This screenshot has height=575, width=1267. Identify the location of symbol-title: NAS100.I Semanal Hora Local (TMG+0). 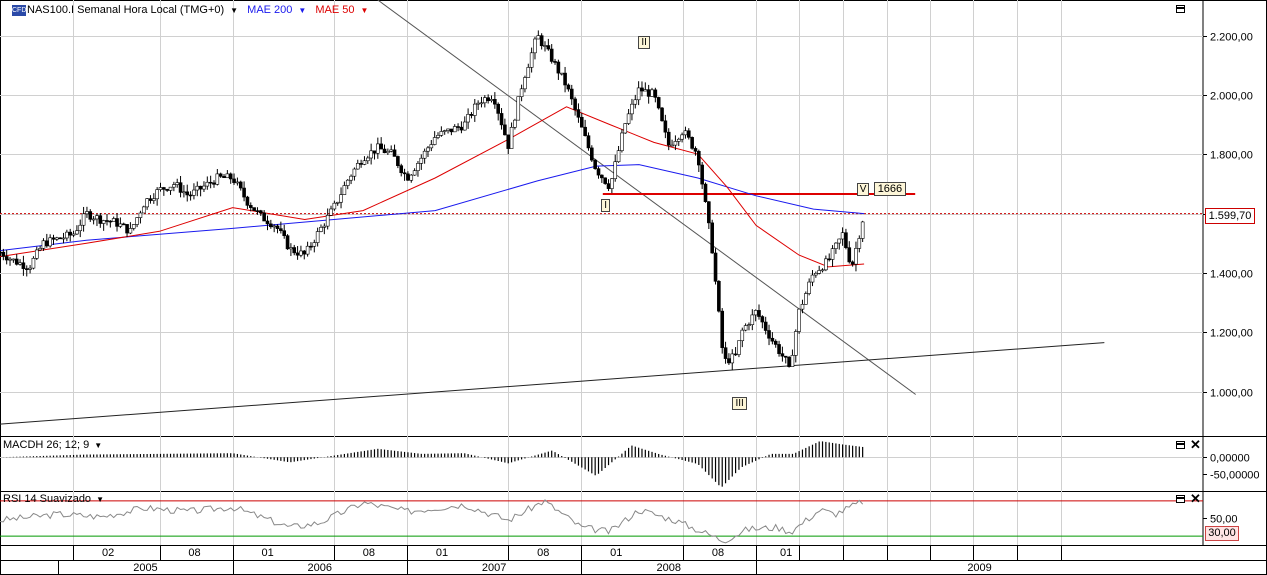
(126, 10).